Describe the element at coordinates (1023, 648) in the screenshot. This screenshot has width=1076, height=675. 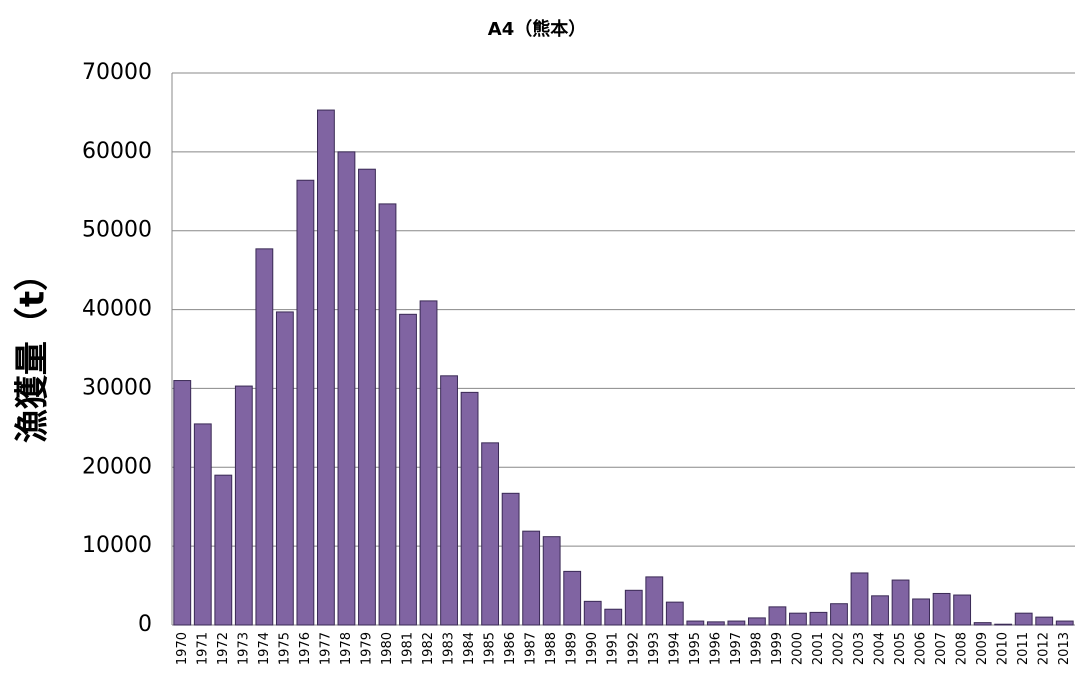
I see `x-tick-label: 2011` at that location.